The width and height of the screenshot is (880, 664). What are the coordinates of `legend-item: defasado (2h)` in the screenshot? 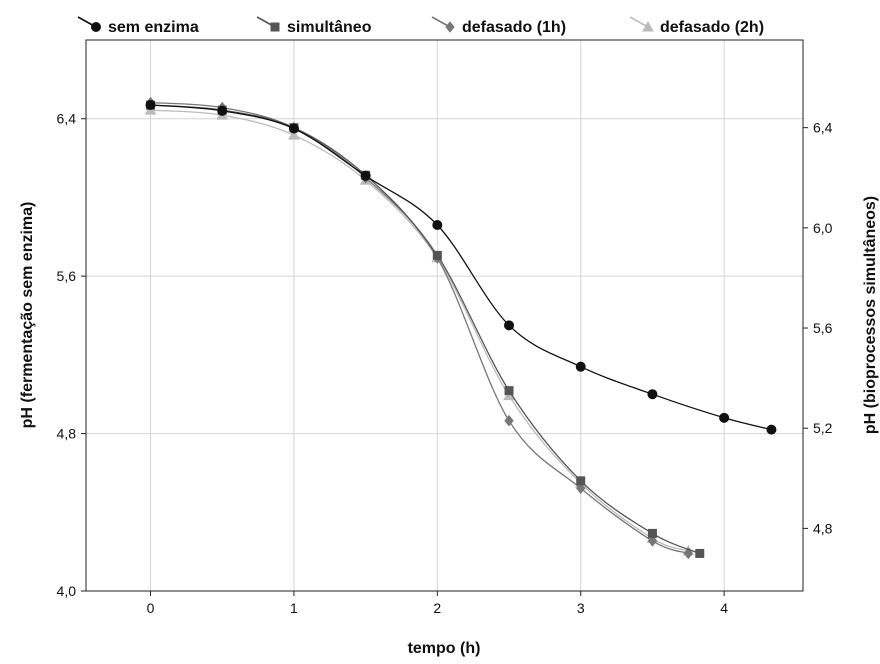 It's located at (696, 26).